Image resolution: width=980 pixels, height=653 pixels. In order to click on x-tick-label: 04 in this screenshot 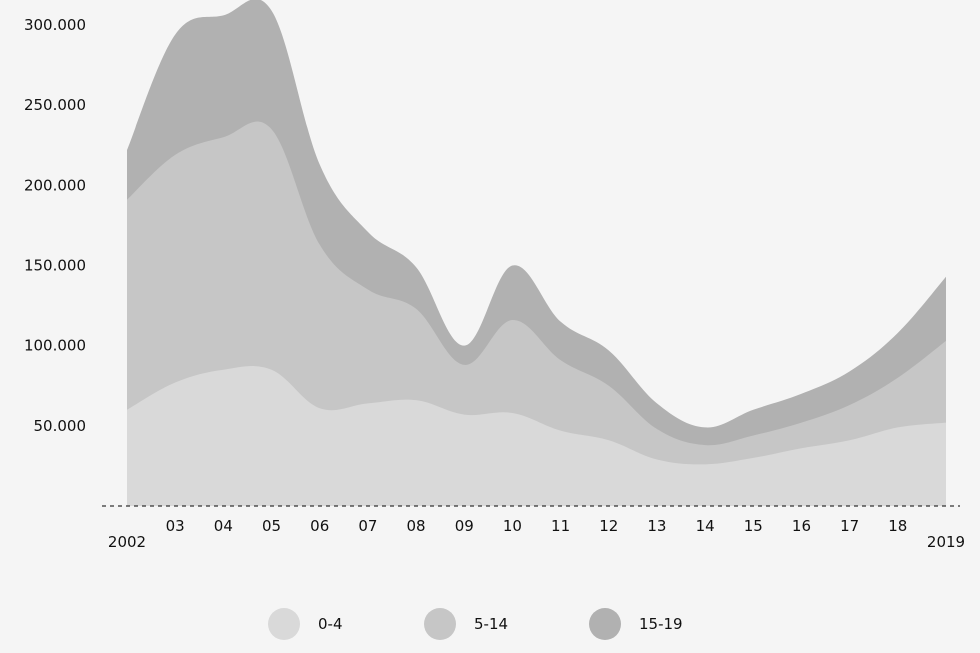, I will do `click(223, 526)`.